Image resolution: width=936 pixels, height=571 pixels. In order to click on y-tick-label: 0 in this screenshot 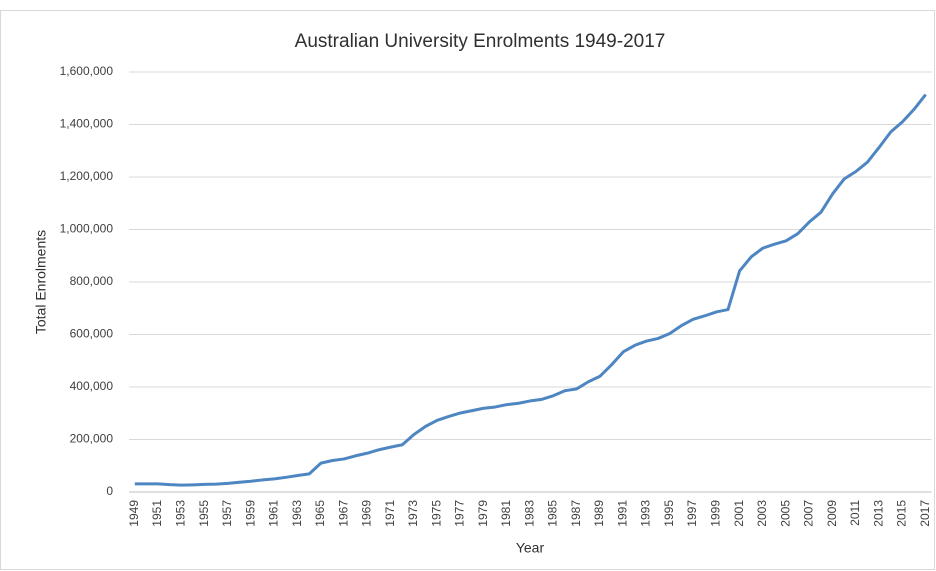, I will do `click(109, 491)`.